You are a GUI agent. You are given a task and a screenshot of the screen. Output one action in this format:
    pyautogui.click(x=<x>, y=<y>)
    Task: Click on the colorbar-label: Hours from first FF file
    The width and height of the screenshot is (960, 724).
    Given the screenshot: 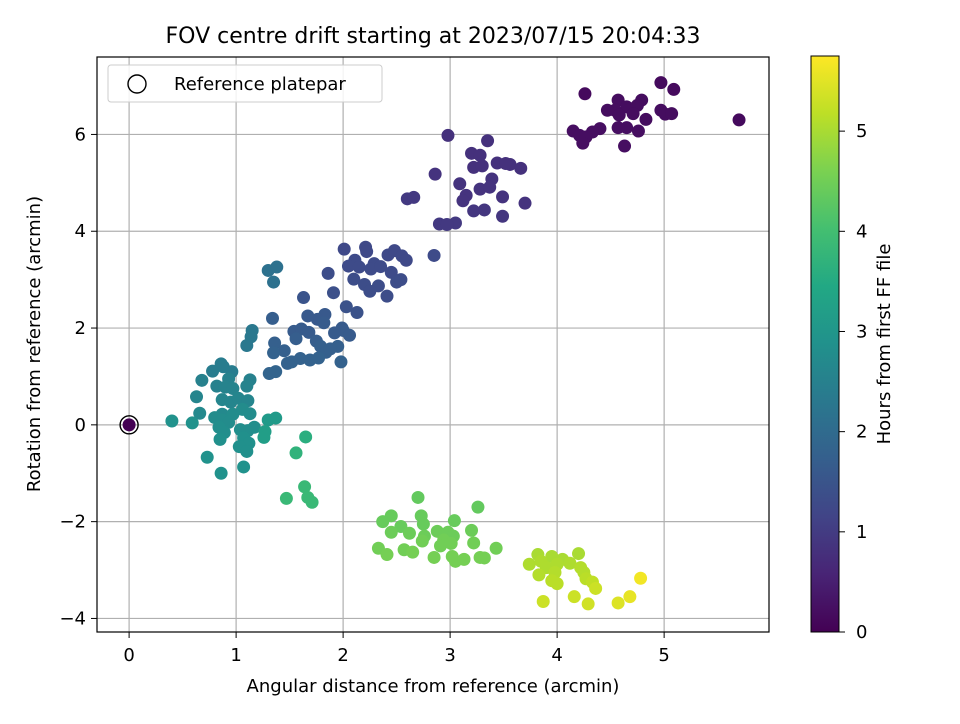 What is the action you would take?
    pyautogui.click(x=884, y=344)
    